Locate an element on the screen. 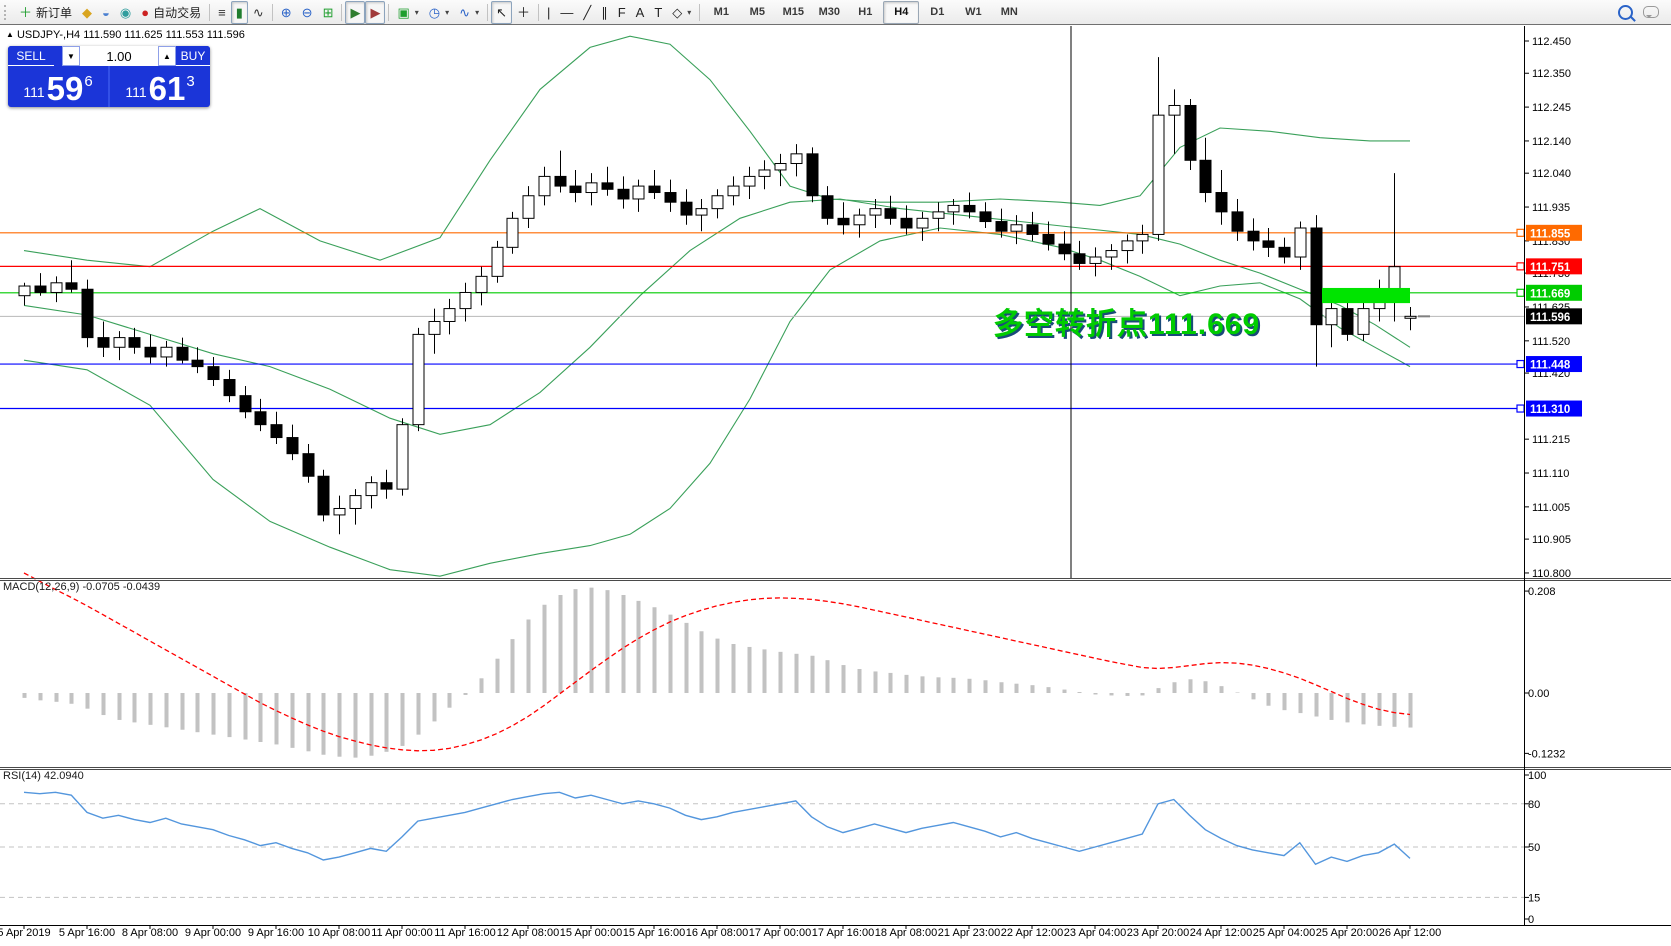  date-tick-label: 25 Apr 04:00 is located at coordinates (1284, 933).